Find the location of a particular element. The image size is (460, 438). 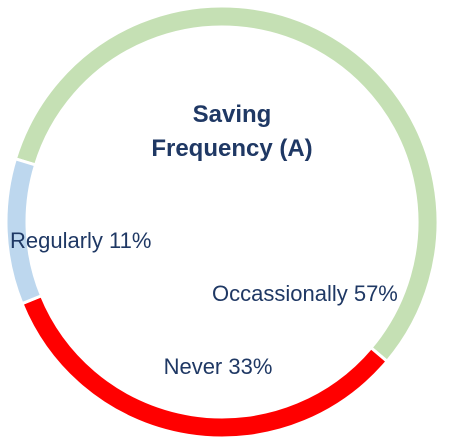

donut-segment is located at coordinates (24, 231).